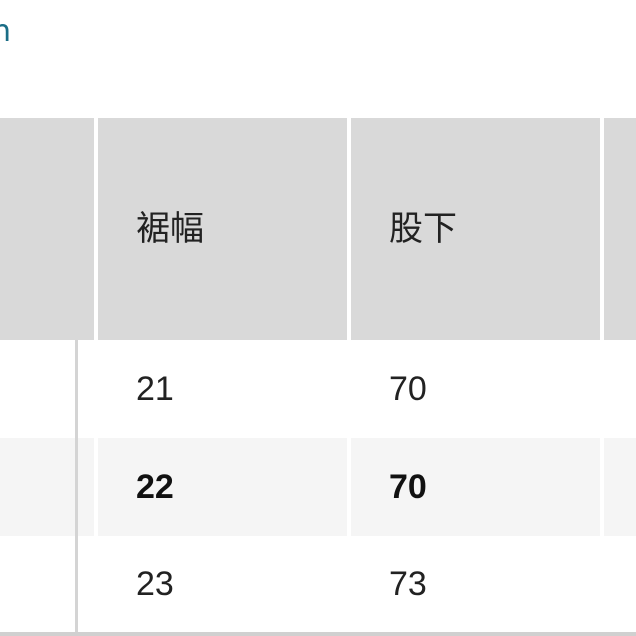 This screenshot has height=636, width=636. What do you see at coordinates (222, 487) in the screenshot?
I see `hem-width-cell: 22` at bounding box center [222, 487].